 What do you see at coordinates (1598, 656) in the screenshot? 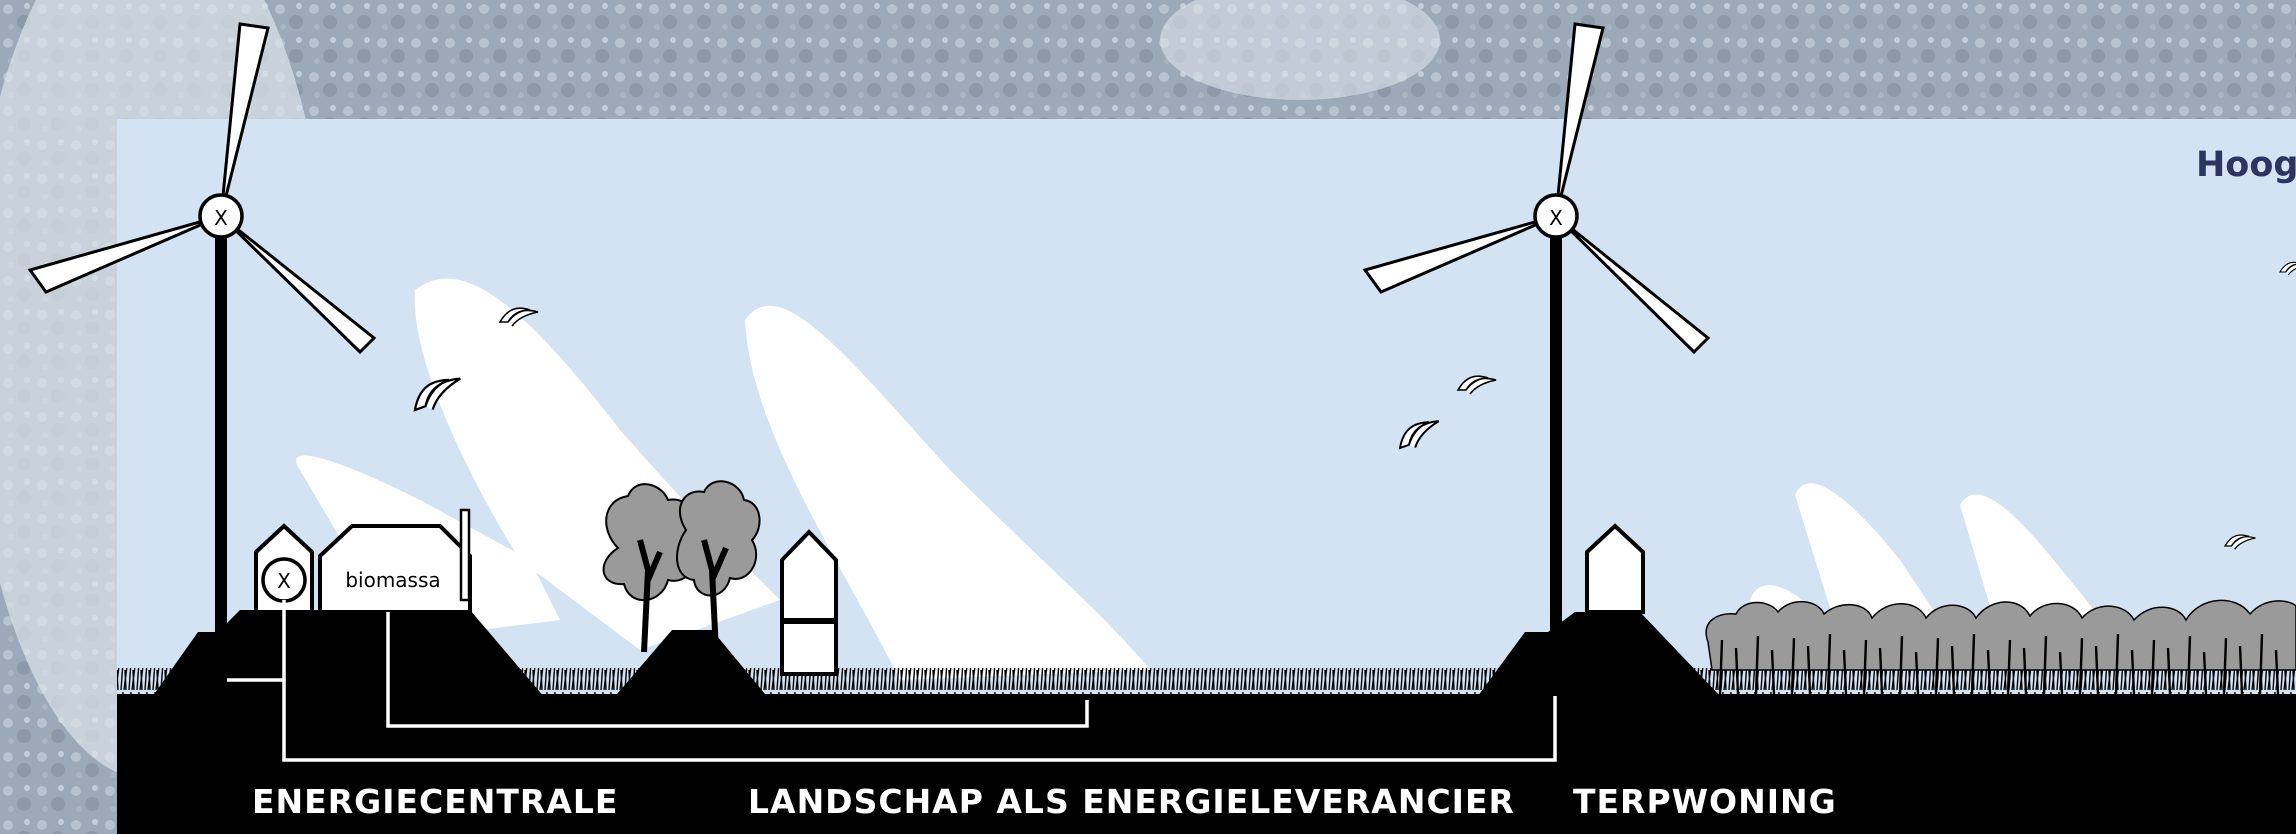
I see `terp-mound` at bounding box center [1598, 656].